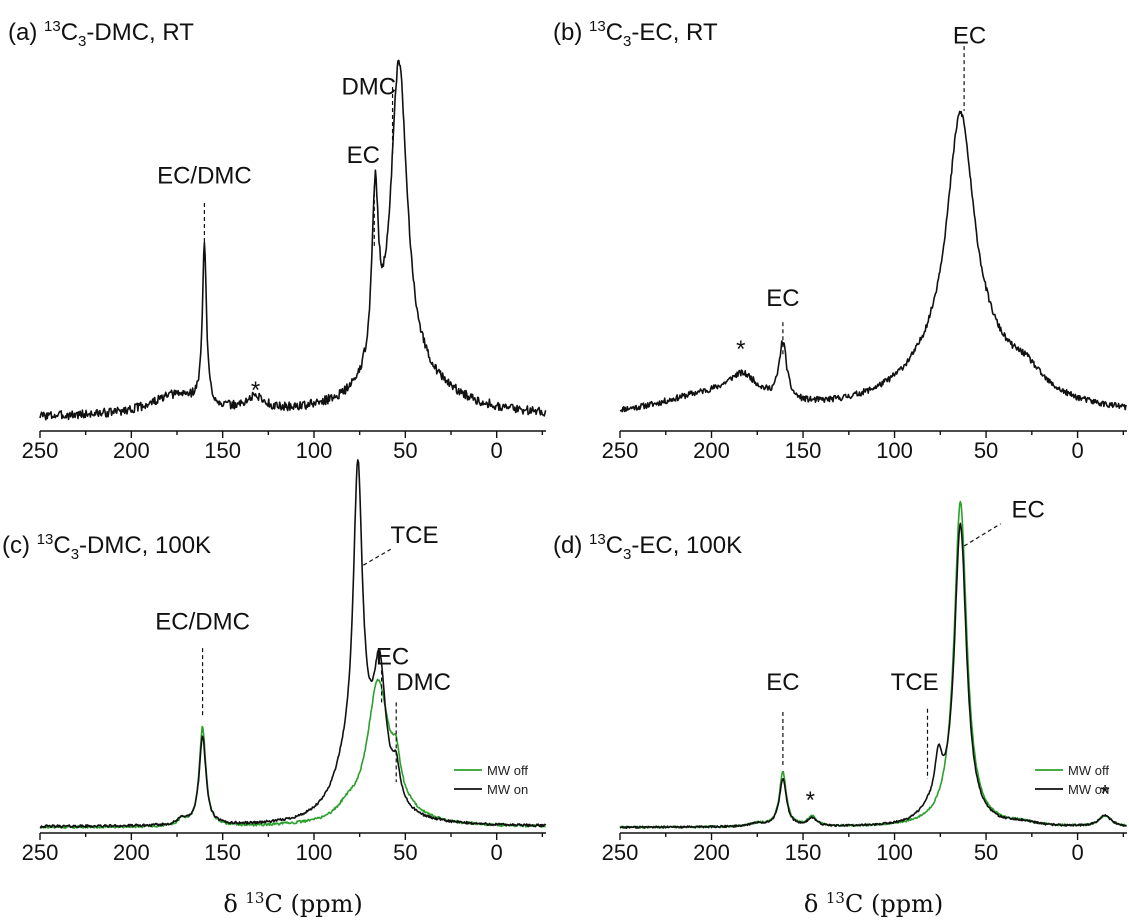 This screenshot has width=1129, height=924. Describe the element at coordinates (292, 754) in the screenshot. I see `trace-mw-off` at that location.